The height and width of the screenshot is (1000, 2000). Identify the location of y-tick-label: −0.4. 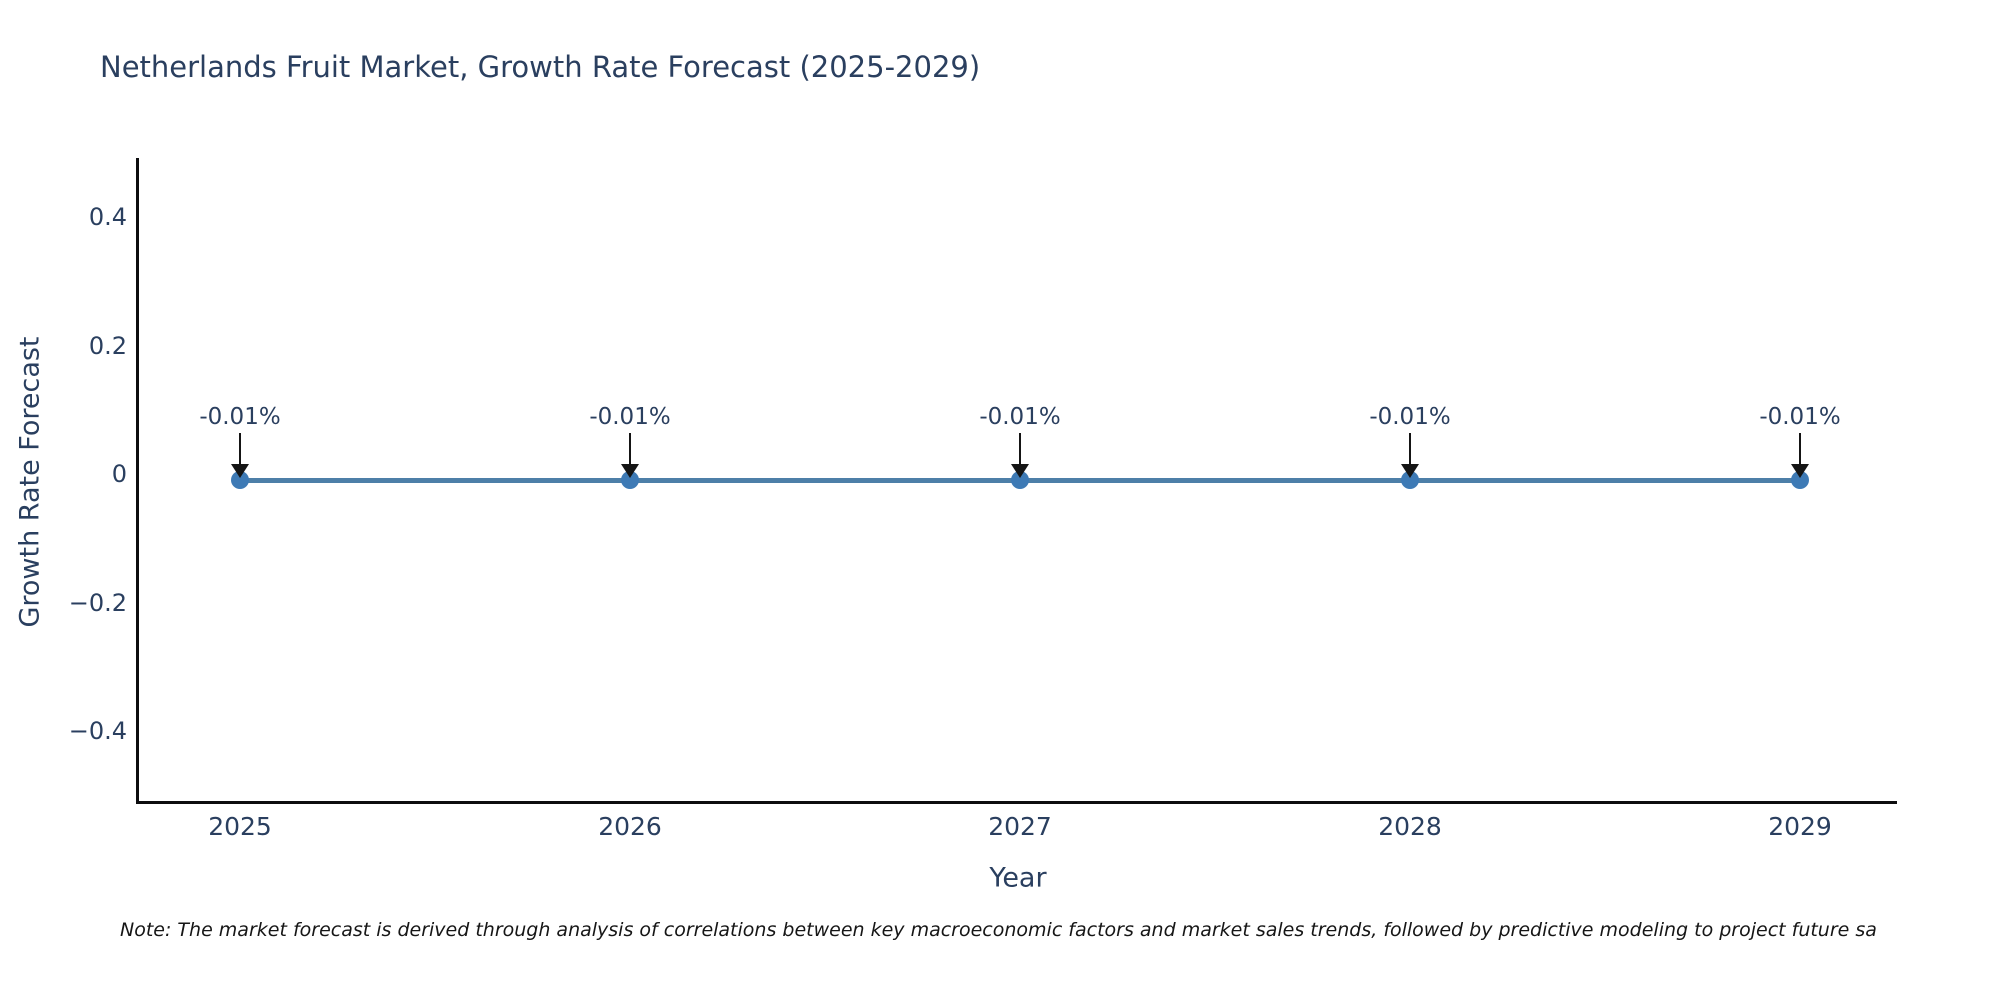
(97, 731).